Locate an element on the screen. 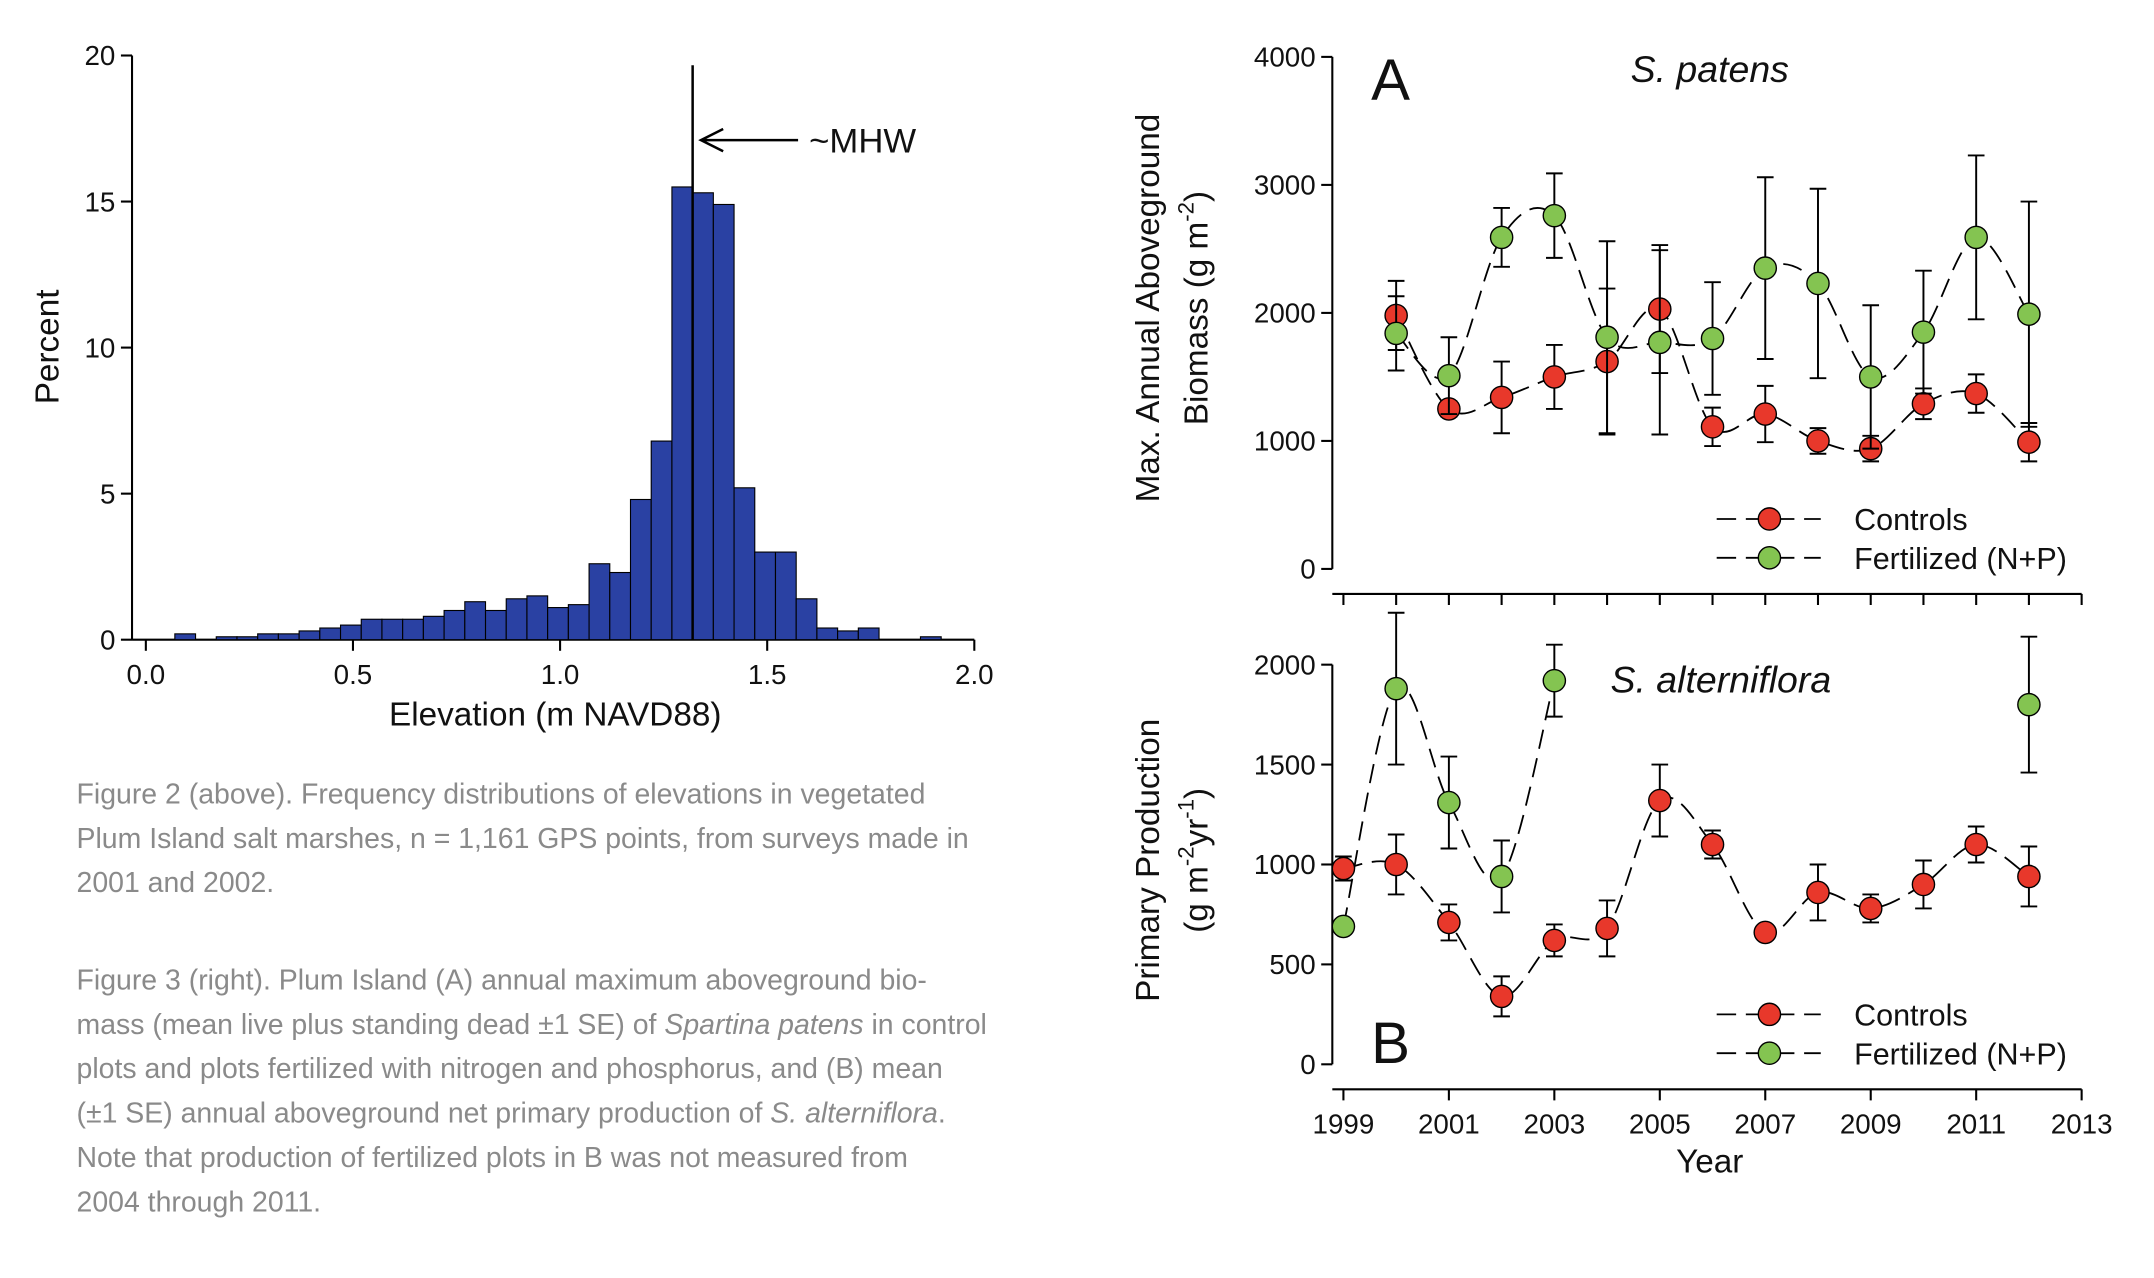 Image resolution: width=2154 pixels, height=1278 pixels. x-tick-label: 2005 is located at coordinates (1660, 1124).